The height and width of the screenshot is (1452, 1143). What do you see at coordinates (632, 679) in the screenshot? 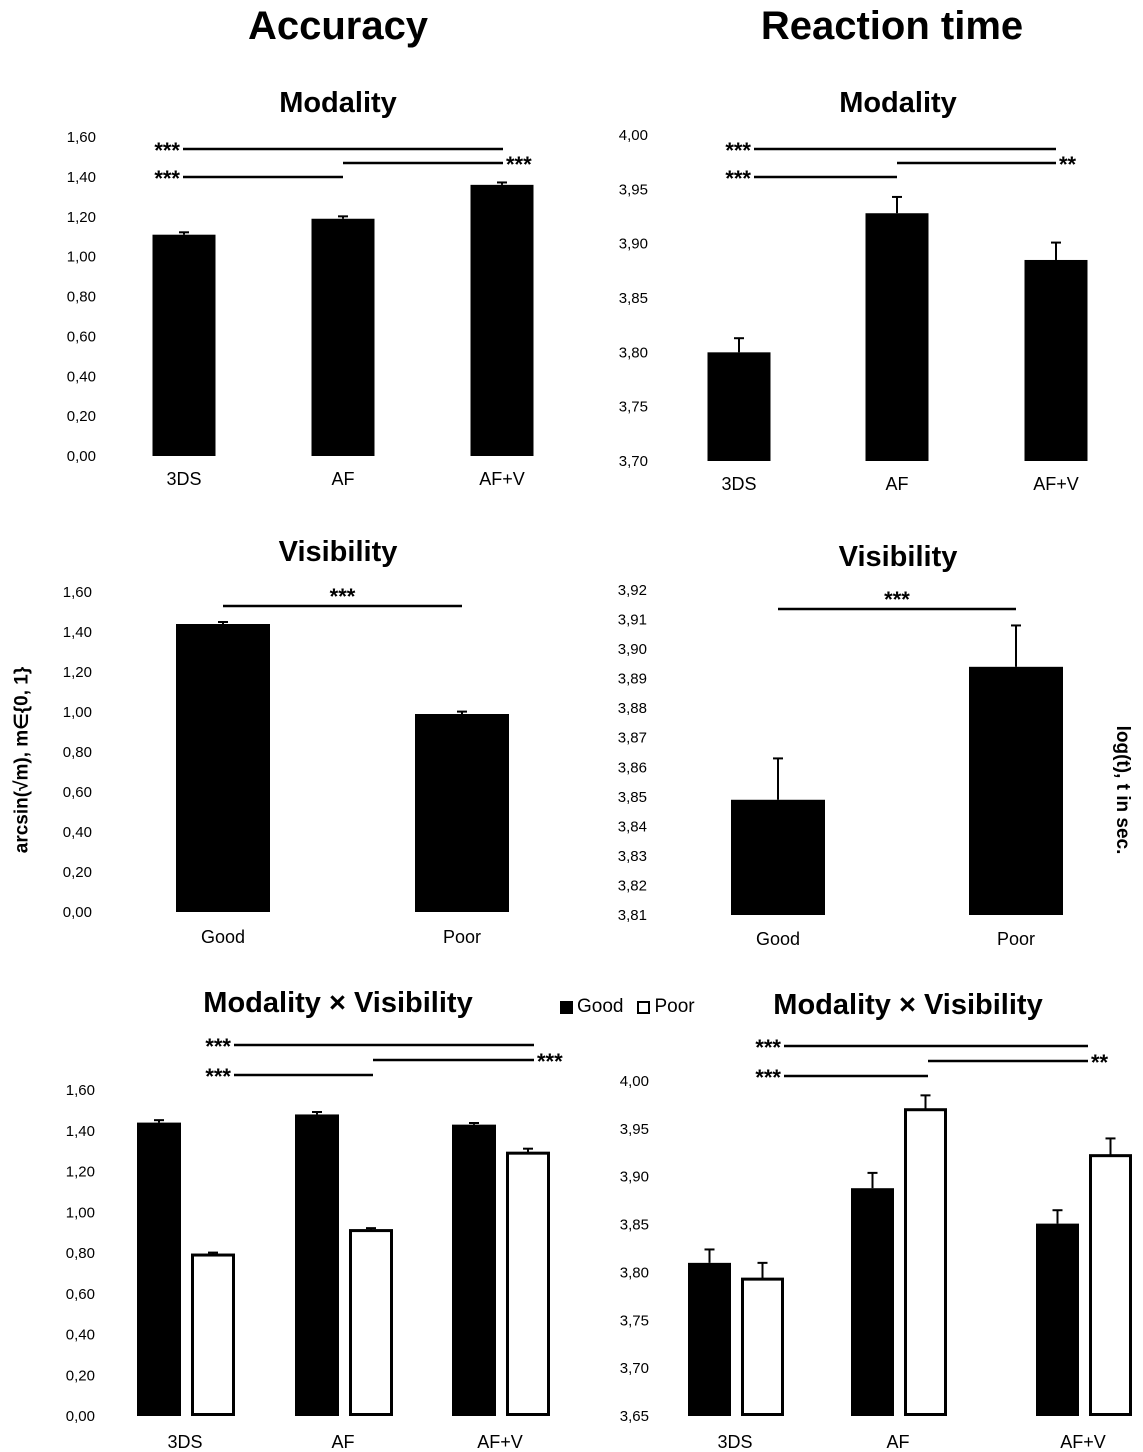
I see `panel-4-y-tick-label: 3,89` at bounding box center [632, 679].